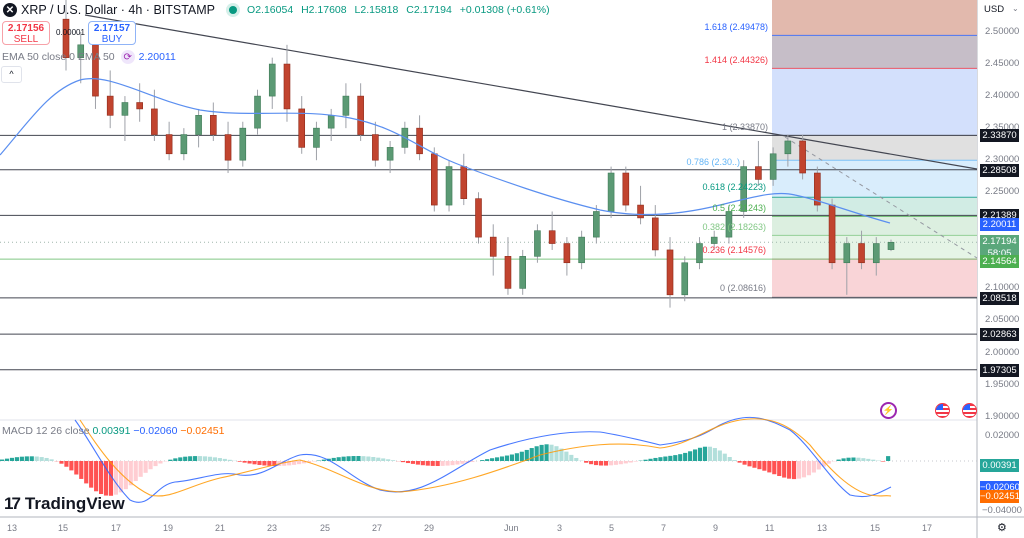  I want to click on high-value: H2.17608, so click(324, 10).